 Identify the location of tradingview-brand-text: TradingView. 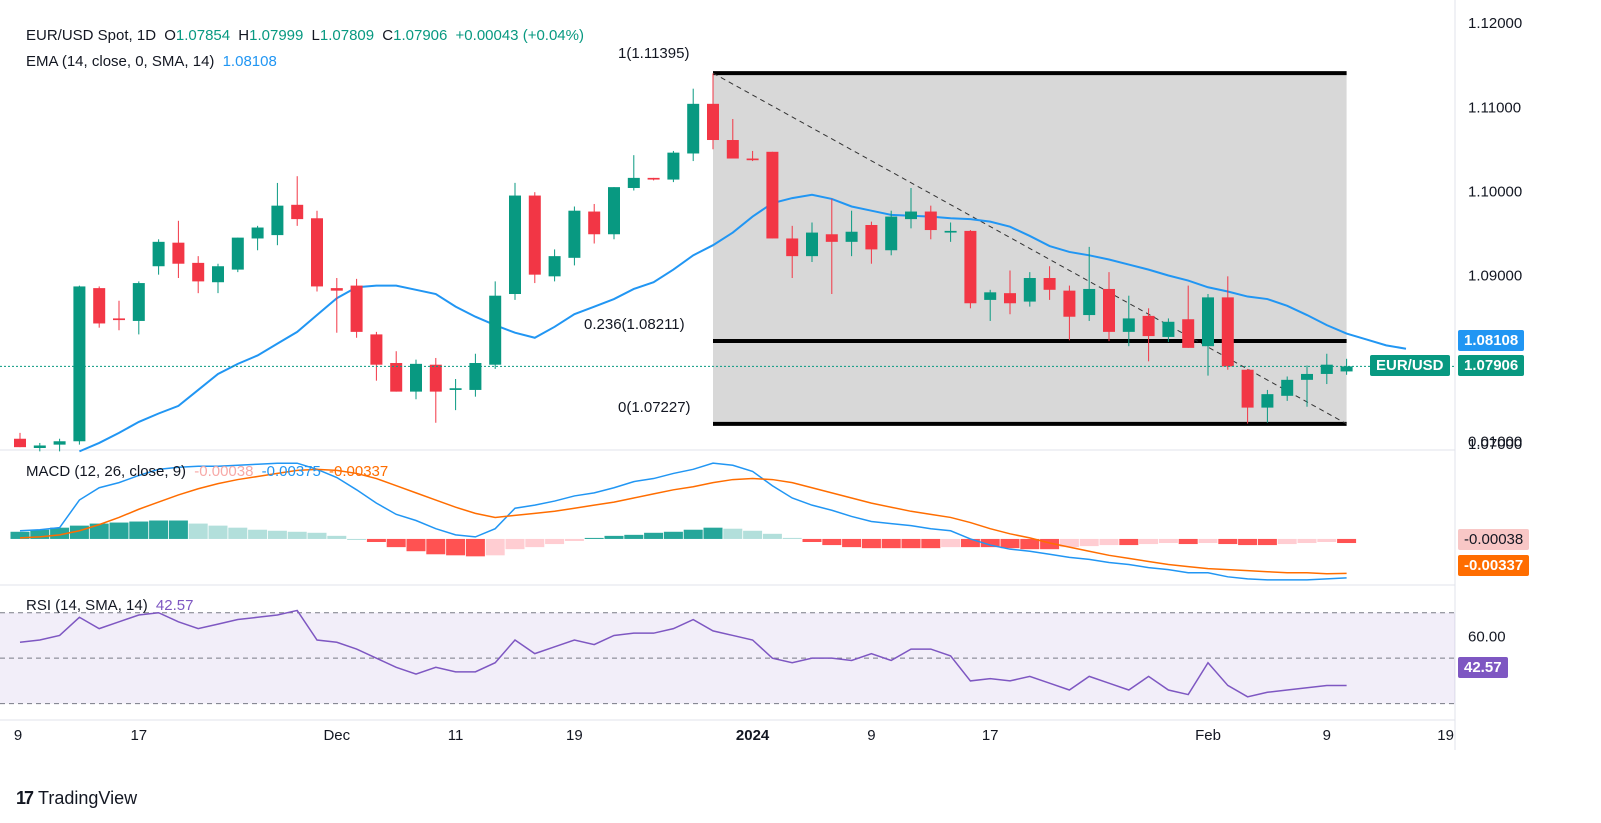
(88, 798).